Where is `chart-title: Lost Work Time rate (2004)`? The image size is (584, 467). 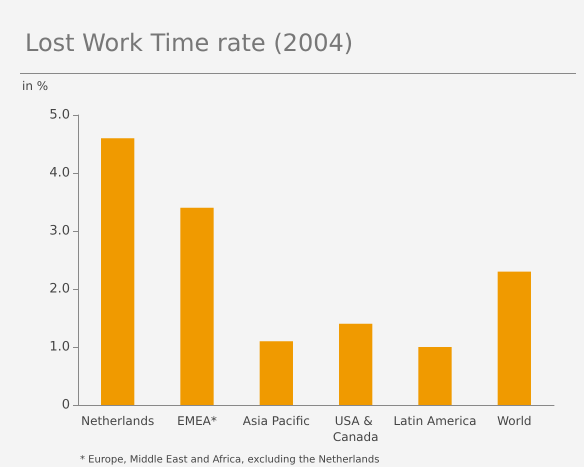
chart-title: Lost Work Time rate (2004) is located at coordinates (189, 43).